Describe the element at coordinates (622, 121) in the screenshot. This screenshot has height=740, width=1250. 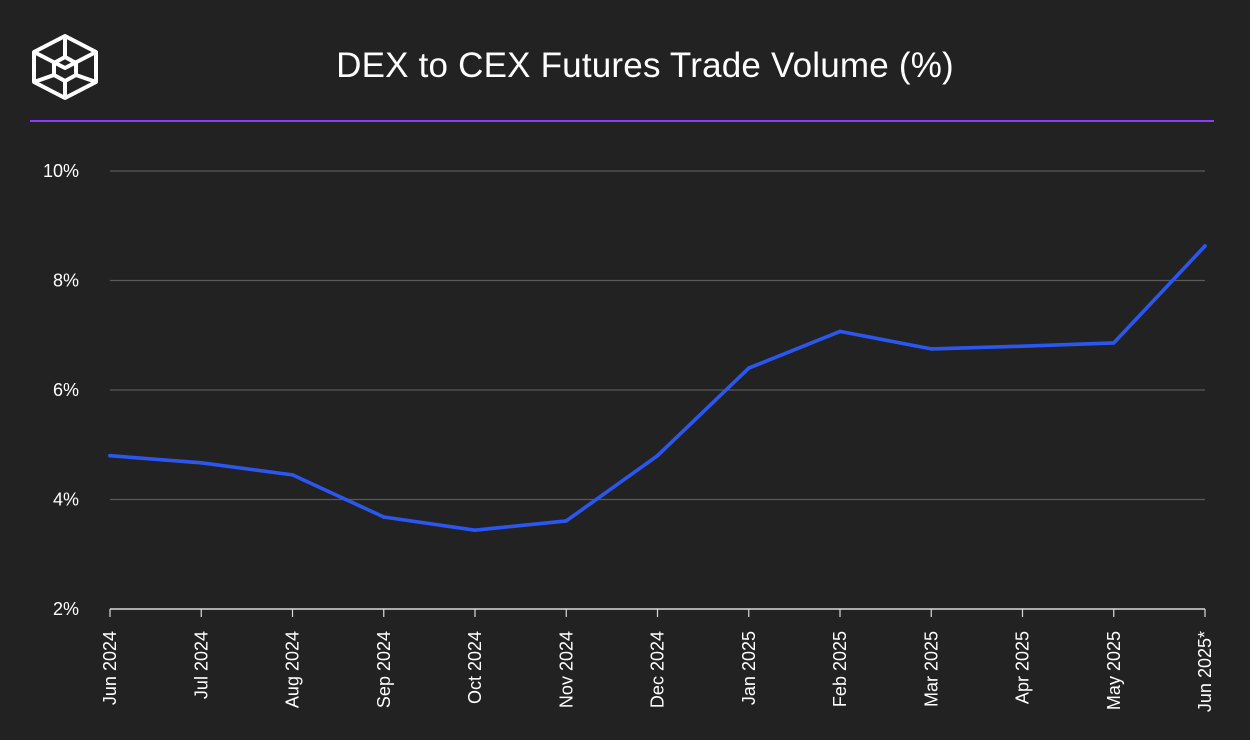
I see `title-divider` at that location.